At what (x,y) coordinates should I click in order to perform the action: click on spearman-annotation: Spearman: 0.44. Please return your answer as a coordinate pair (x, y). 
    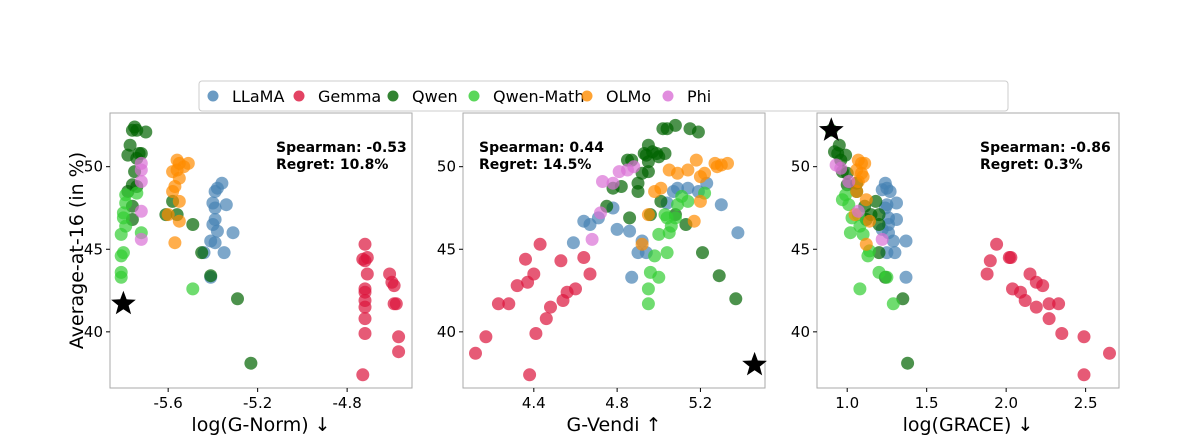
    Looking at the image, I should click on (541, 148).